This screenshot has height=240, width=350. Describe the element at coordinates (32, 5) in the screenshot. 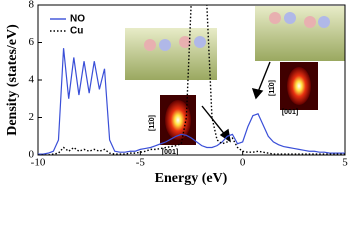

I see `y-tick-label: 8` at that location.